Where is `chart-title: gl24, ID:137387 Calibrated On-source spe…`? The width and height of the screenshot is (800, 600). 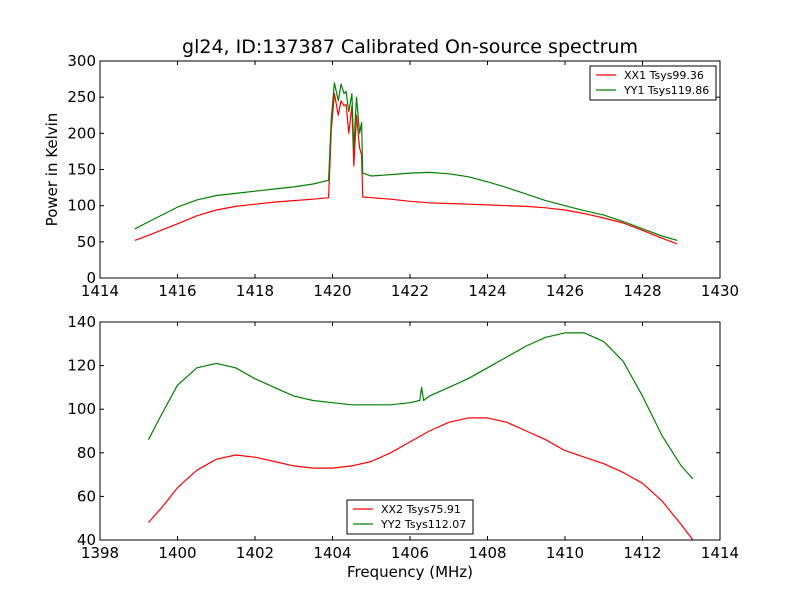
chart-title: gl24, ID:137387 Calibrated On-source spe… is located at coordinates (410, 47).